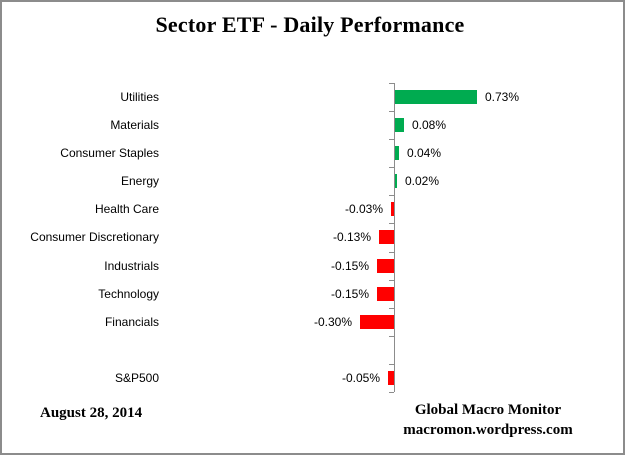 Image resolution: width=625 pixels, height=455 pixels. I want to click on value-label: -0.30%, so click(332, 322).